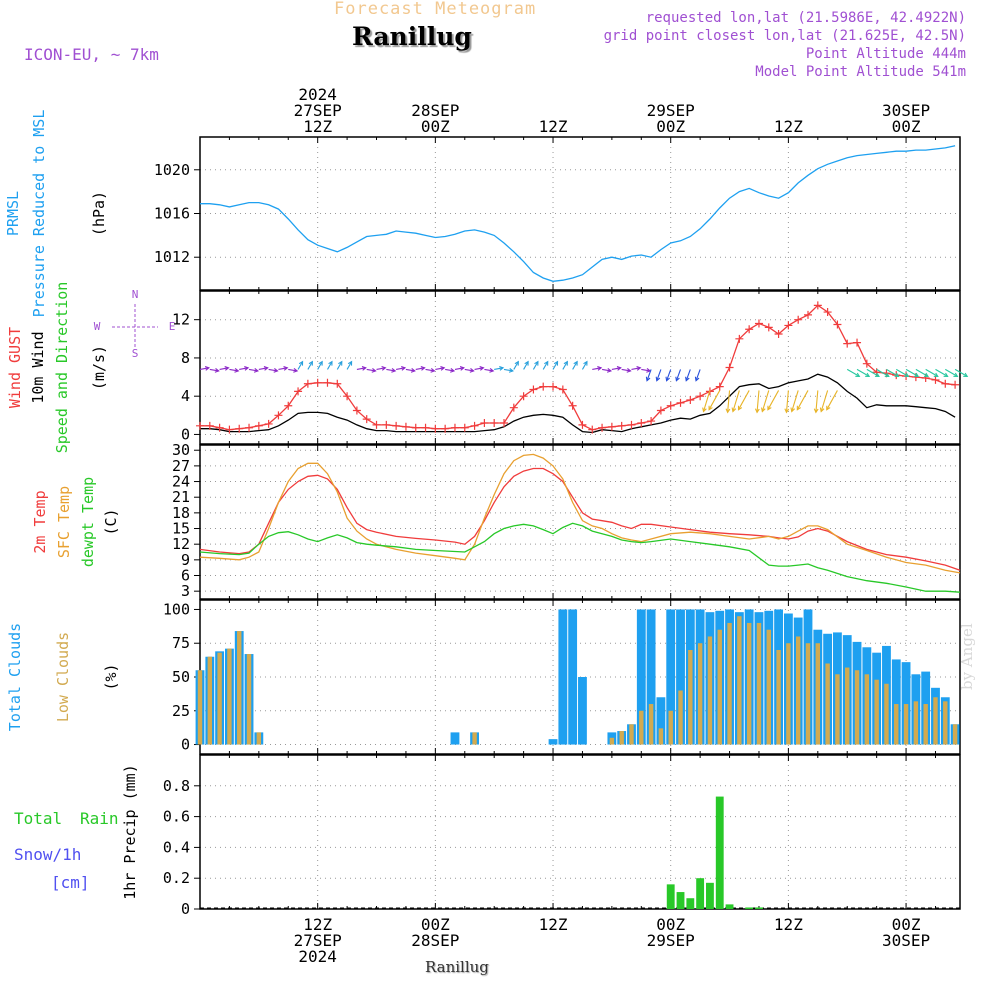  I want to click on wind-compass: N S W E, so click(135, 324).